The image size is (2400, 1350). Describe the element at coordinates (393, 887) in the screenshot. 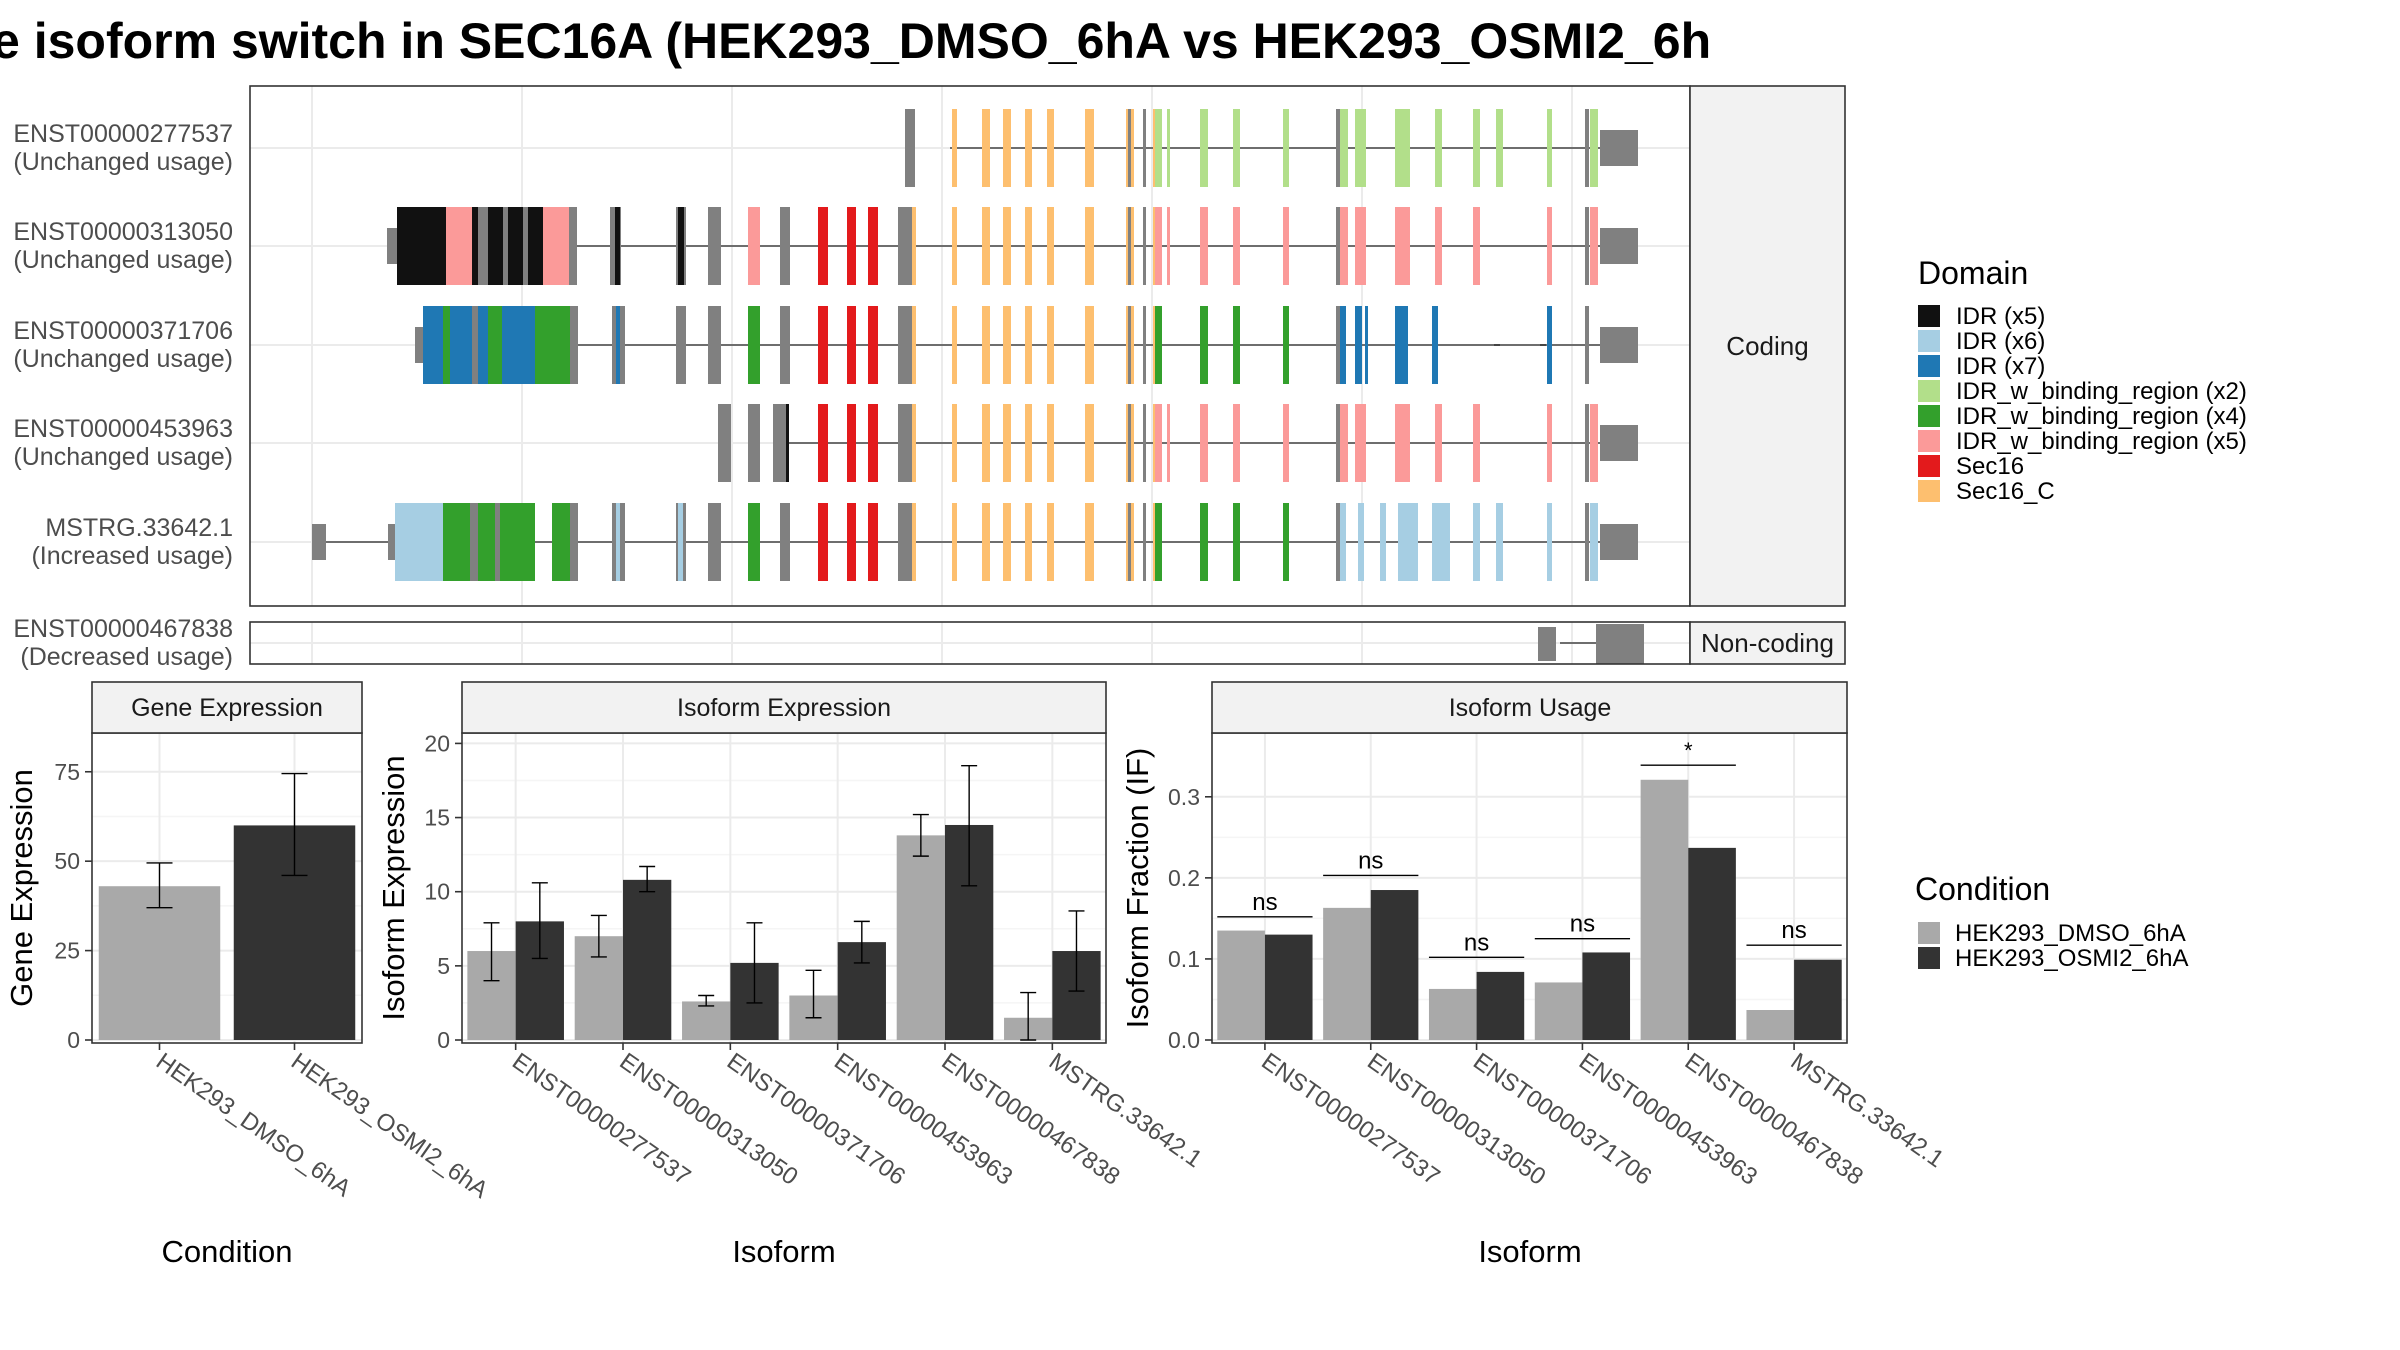

I see `y-axis-label: Isoform Expression` at that location.